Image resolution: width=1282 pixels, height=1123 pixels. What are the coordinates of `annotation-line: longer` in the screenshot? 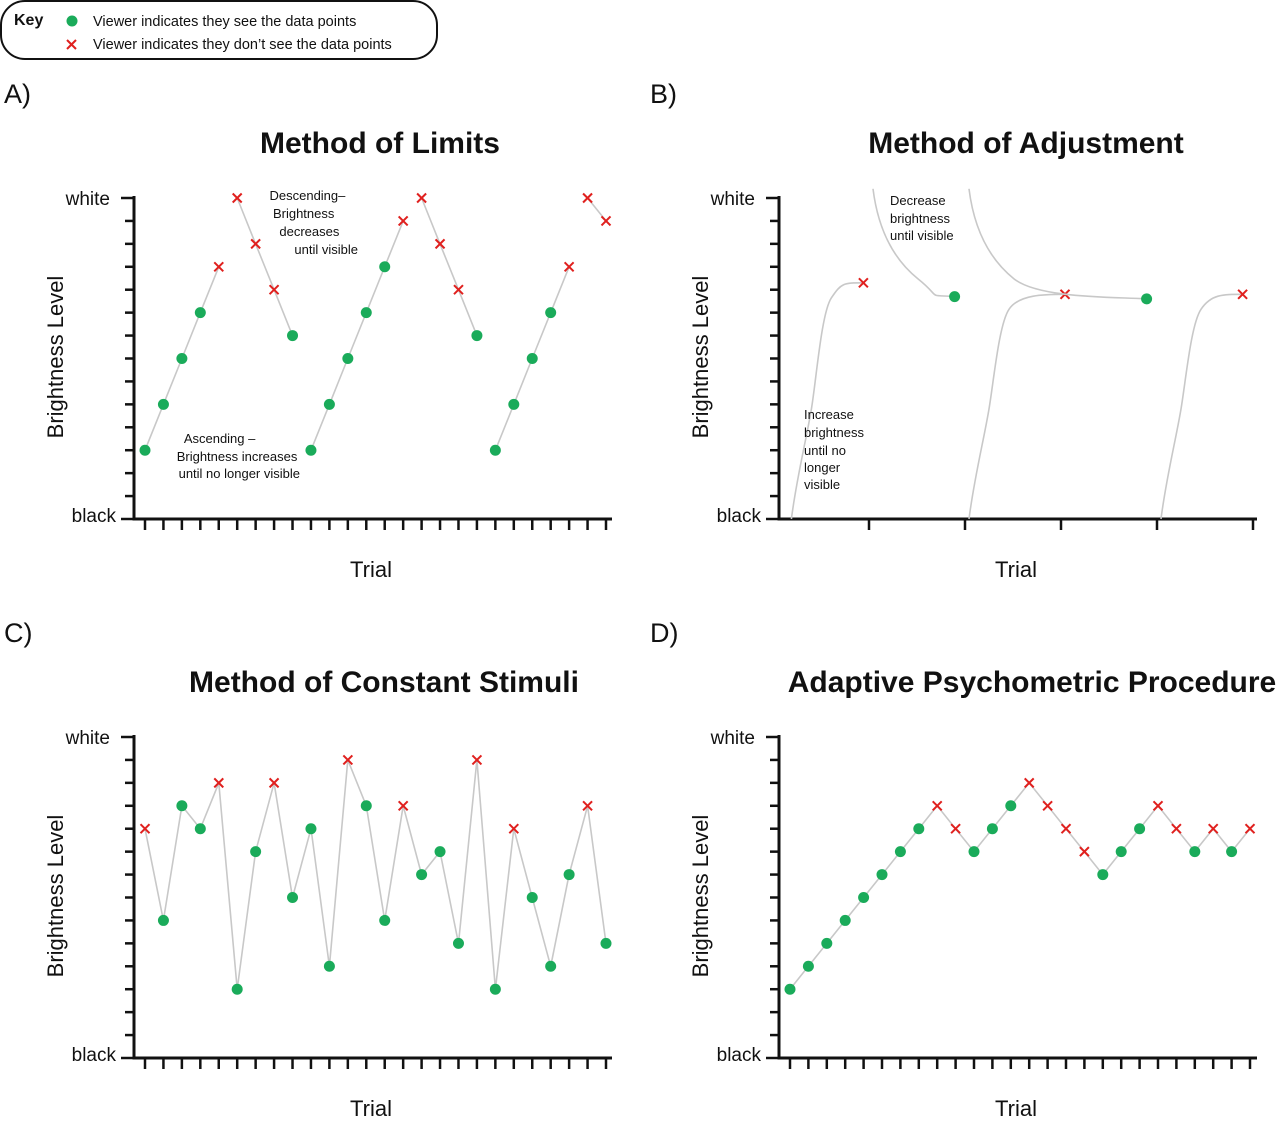 It's located at (822, 467).